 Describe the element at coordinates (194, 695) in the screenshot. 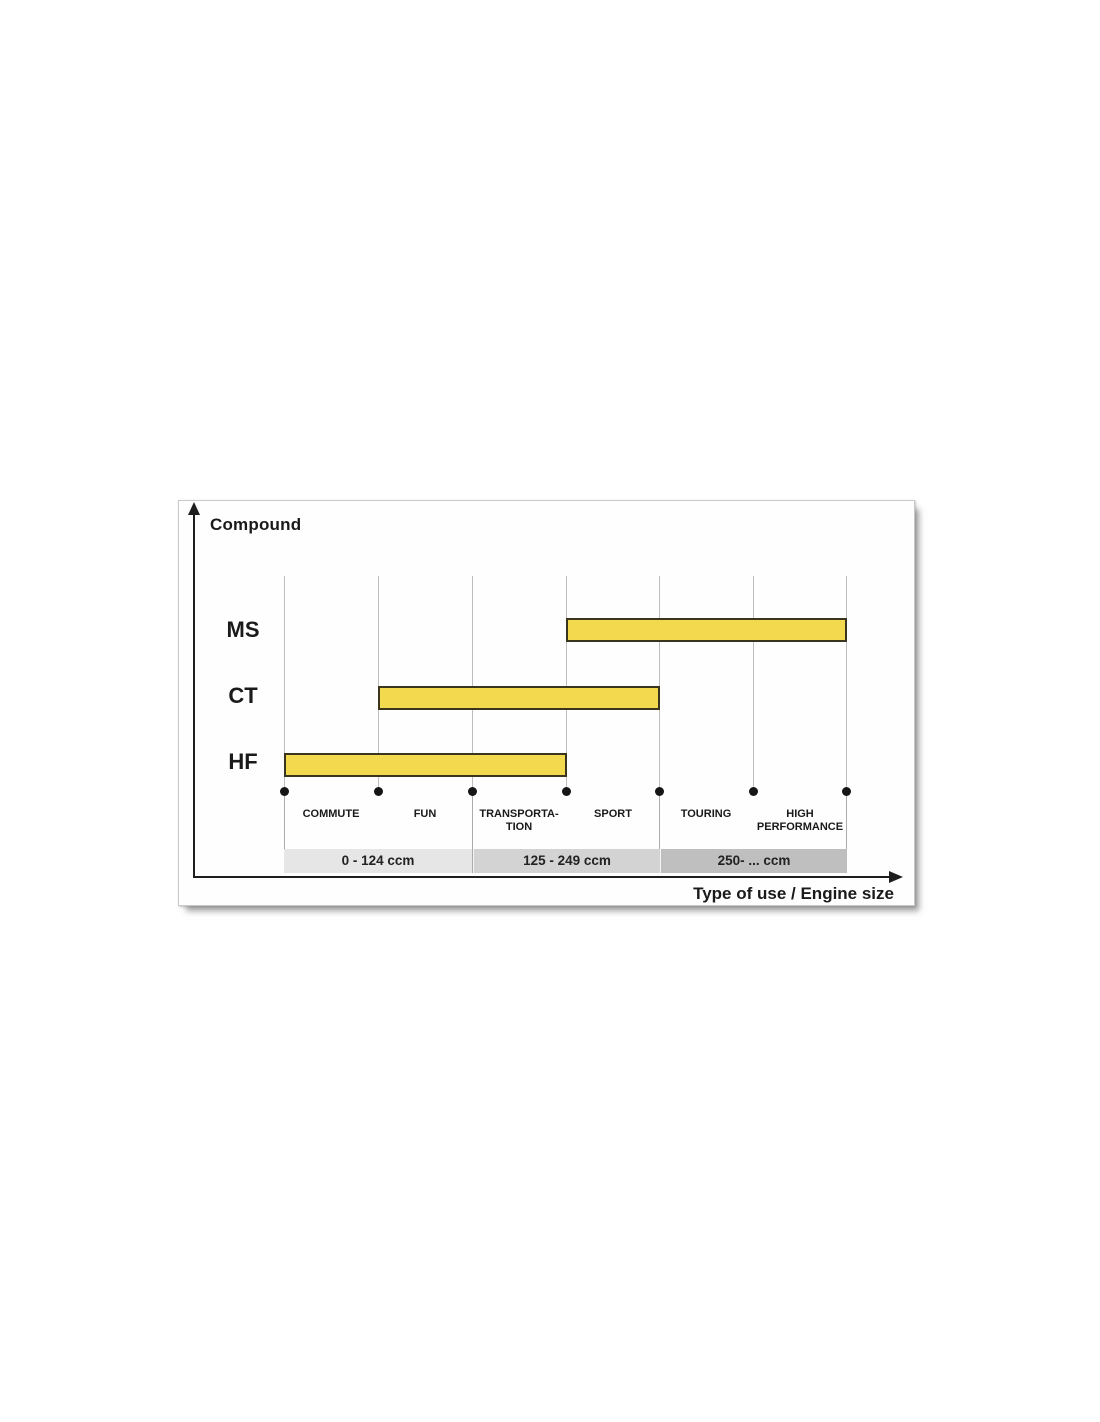

I see `y-axis-line` at that location.